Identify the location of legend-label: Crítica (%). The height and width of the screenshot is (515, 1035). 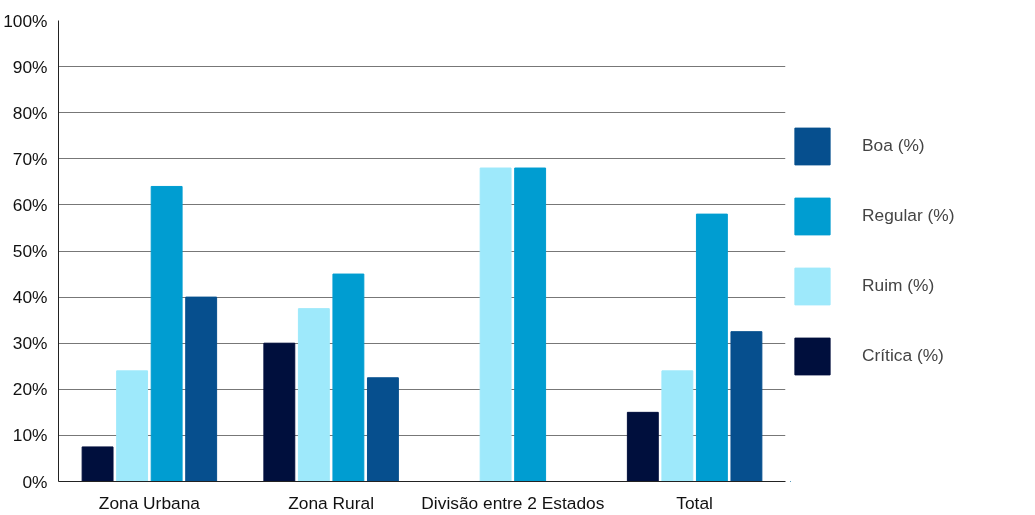
(903, 355).